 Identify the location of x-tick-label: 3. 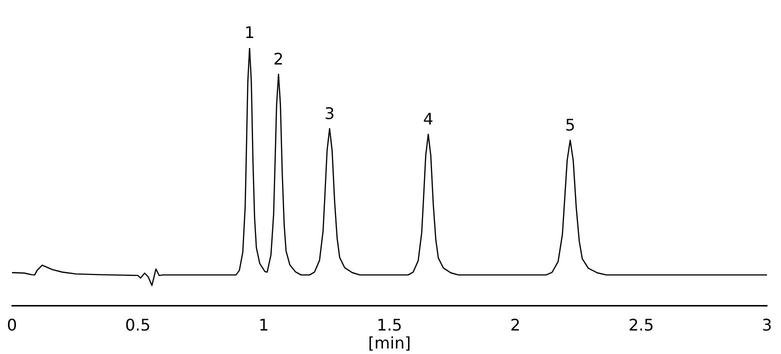
(767, 324).